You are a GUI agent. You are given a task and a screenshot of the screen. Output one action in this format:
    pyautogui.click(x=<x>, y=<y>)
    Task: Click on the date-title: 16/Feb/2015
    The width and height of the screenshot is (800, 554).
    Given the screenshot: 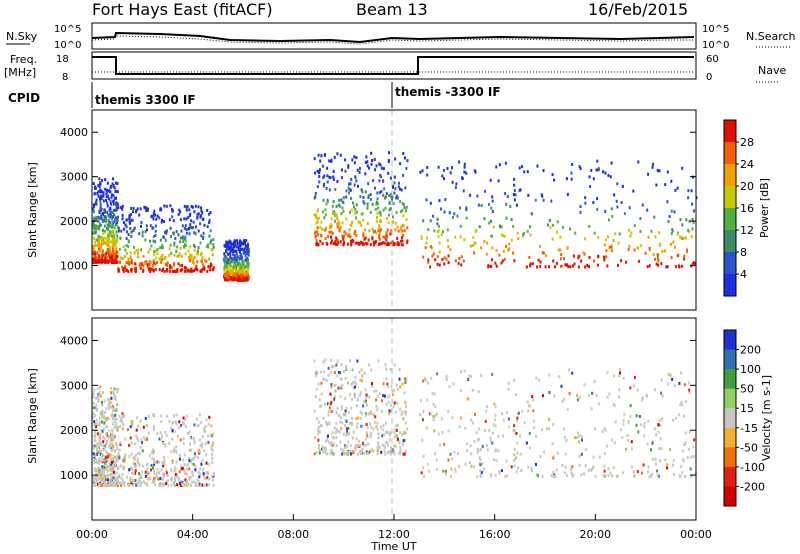 What is the action you would take?
    pyautogui.click(x=638, y=9)
    